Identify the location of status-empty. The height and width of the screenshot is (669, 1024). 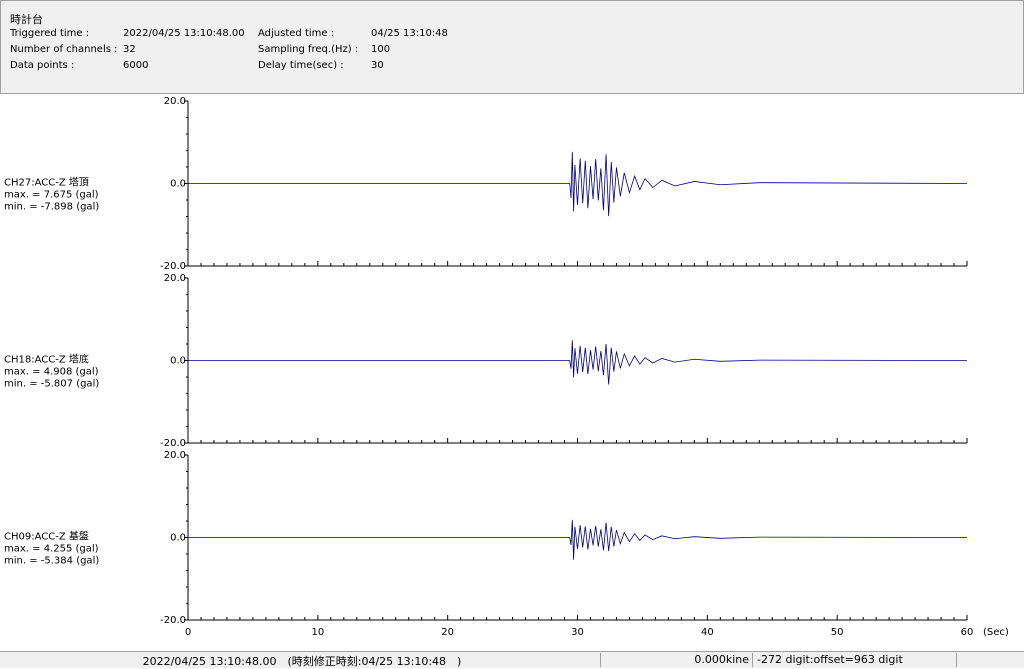
(988, 660).